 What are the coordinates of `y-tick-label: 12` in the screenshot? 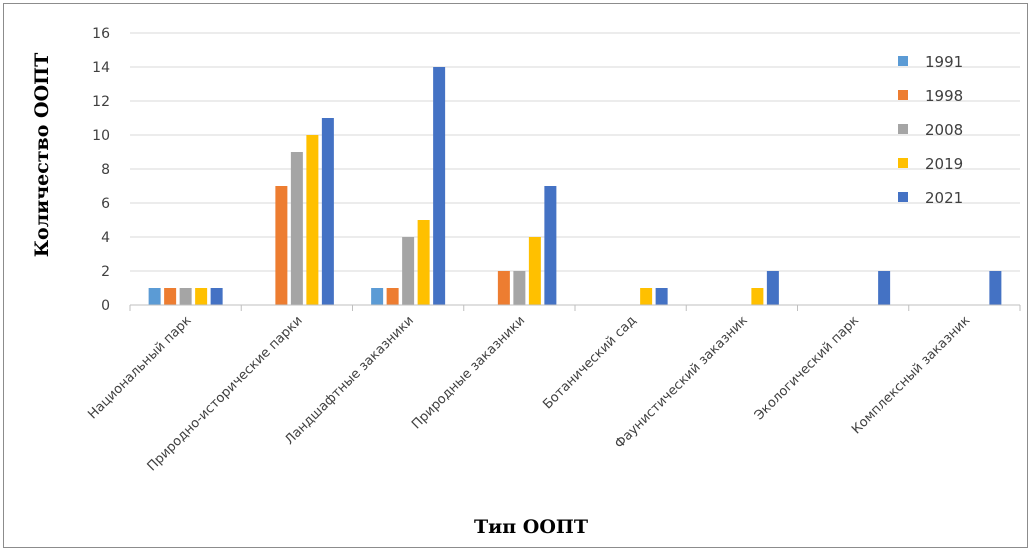 It's located at (101, 102).